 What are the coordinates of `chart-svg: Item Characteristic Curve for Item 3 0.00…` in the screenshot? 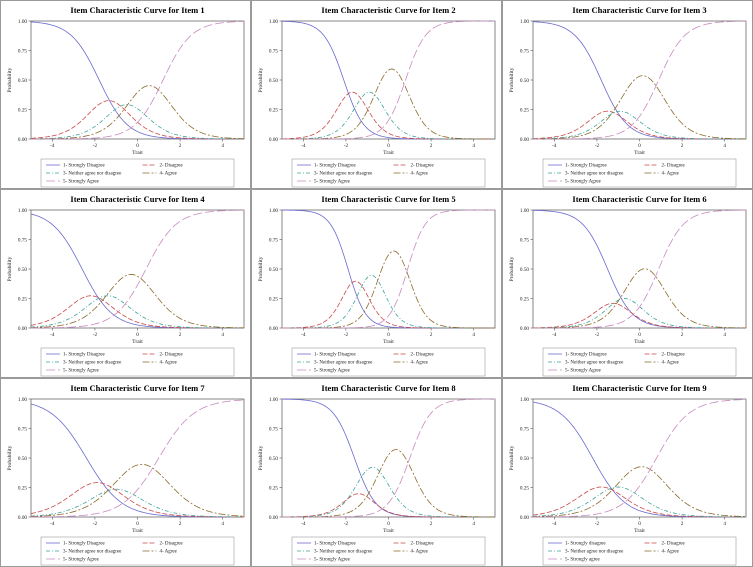 It's located at (628, 96).